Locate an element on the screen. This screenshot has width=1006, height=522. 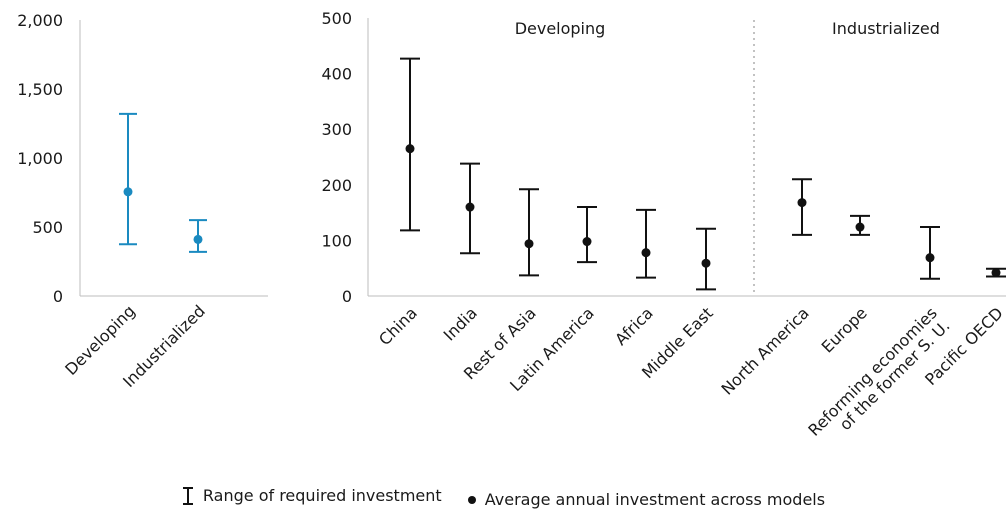
x-category-label-line: Africa is located at coordinates (634, 326).